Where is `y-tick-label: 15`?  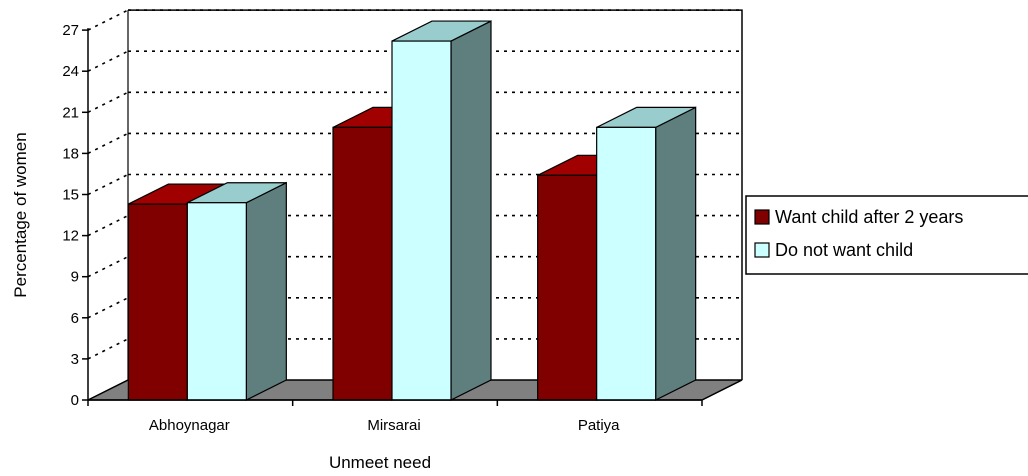 y-tick-label: 15 is located at coordinates (70, 195).